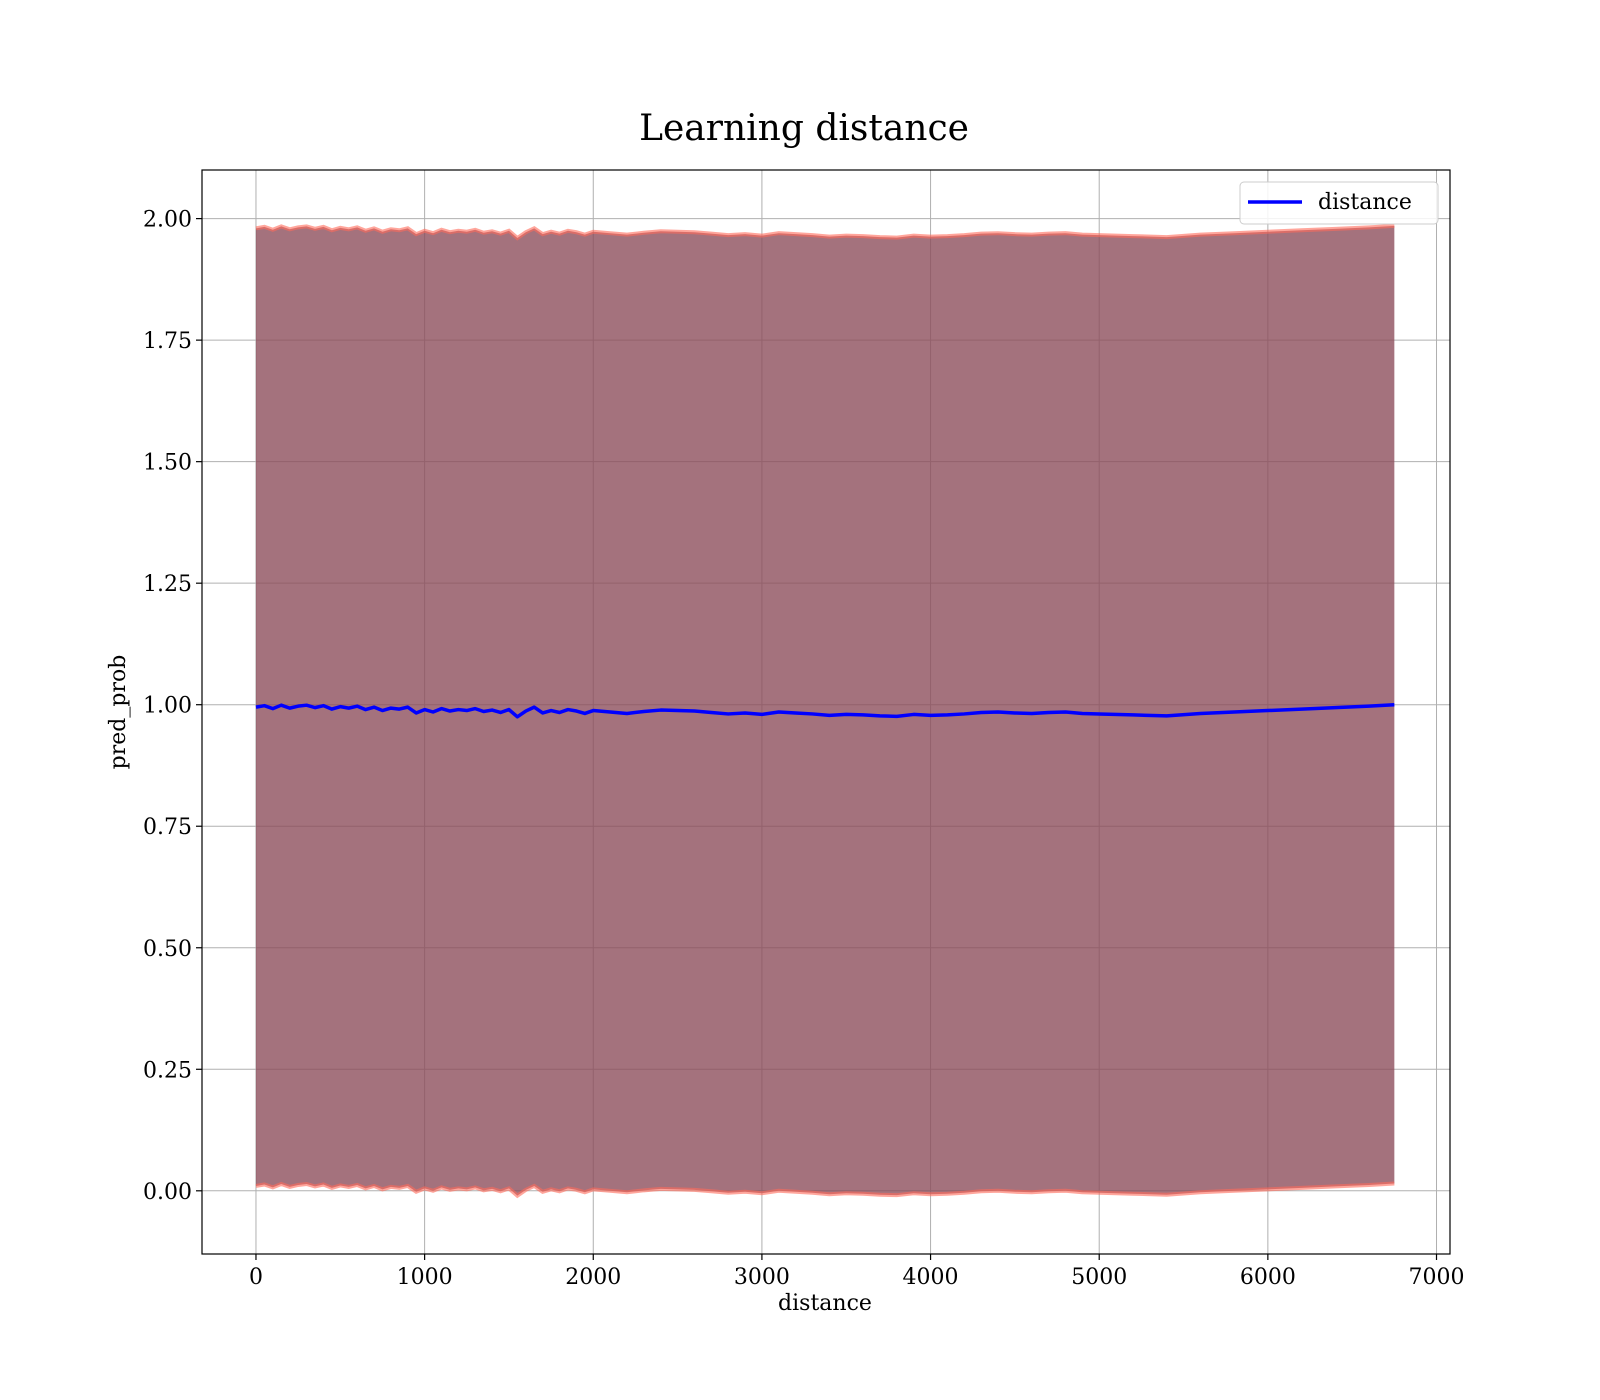 This screenshot has height=1400, width=1600. What do you see at coordinates (167, 827) in the screenshot?
I see `y-tick-label: 0.75` at bounding box center [167, 827].